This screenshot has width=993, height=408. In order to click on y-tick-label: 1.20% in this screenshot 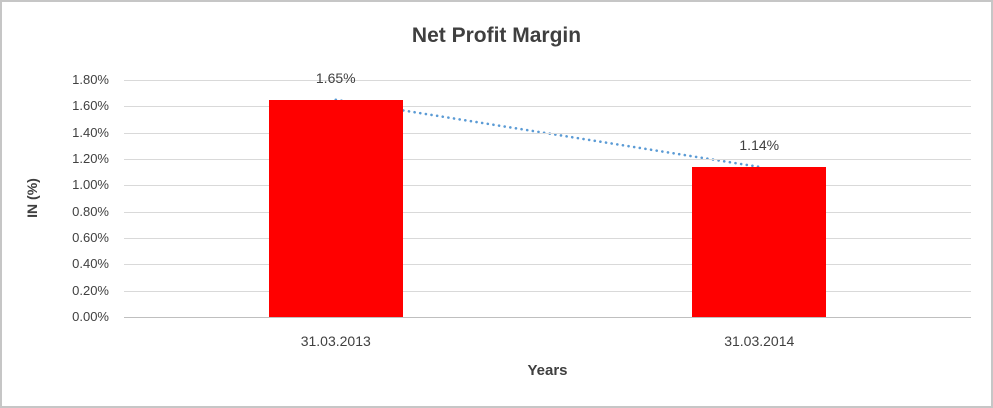, I will do `click(90, 158)`.